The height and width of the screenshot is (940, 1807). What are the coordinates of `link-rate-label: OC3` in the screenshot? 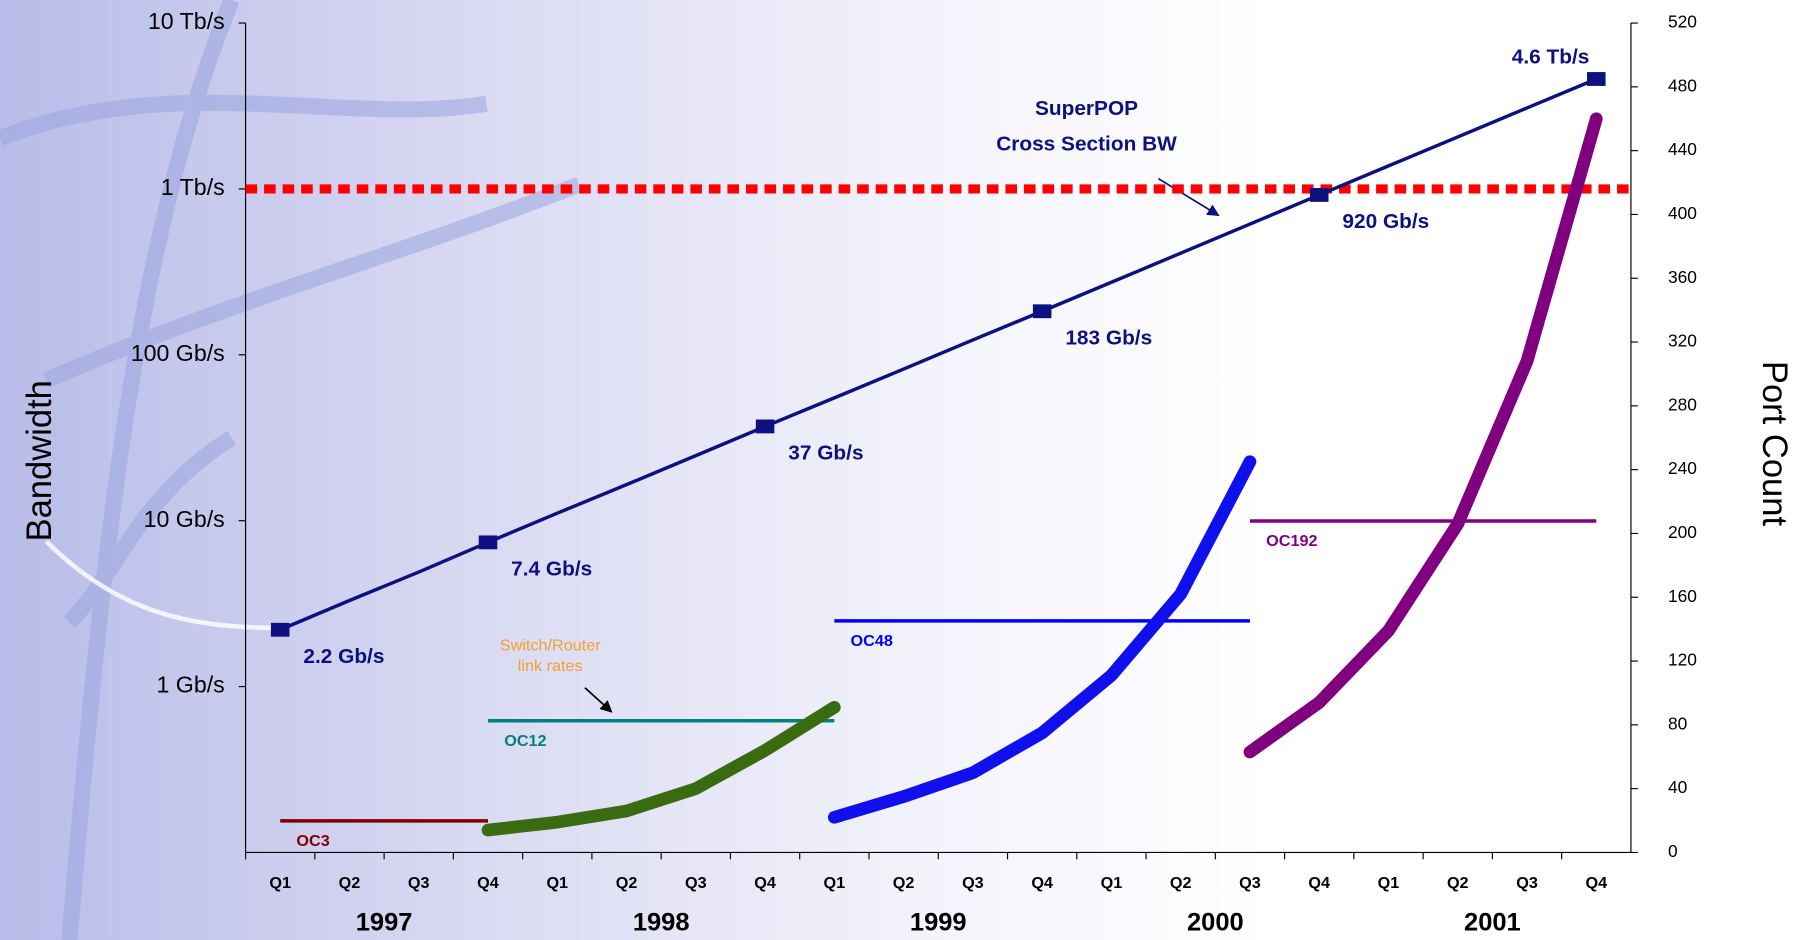 It's located at (312, 841).